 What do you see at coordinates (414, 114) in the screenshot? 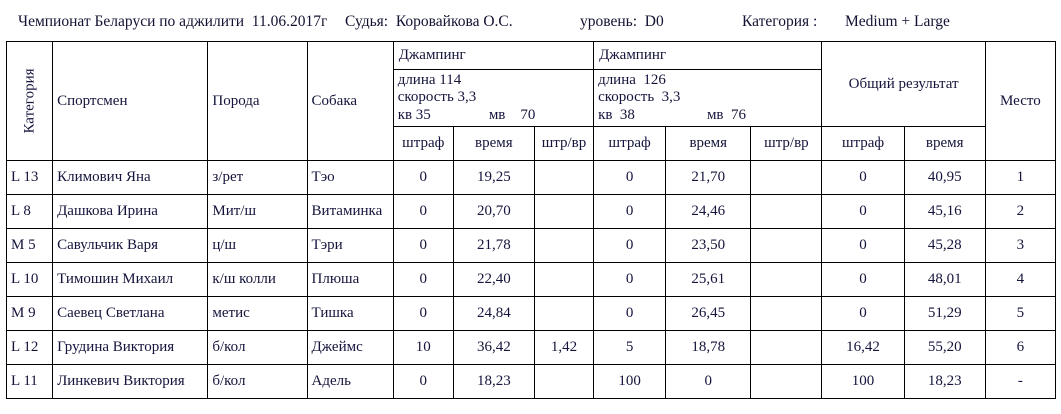
I see `jumping1-kv: кв 35` at bounding box center [414, 114].